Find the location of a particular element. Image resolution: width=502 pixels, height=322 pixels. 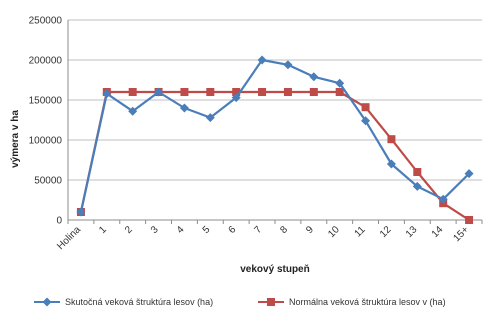

x-tick-label: 14 is located at coordinates (438, 232).